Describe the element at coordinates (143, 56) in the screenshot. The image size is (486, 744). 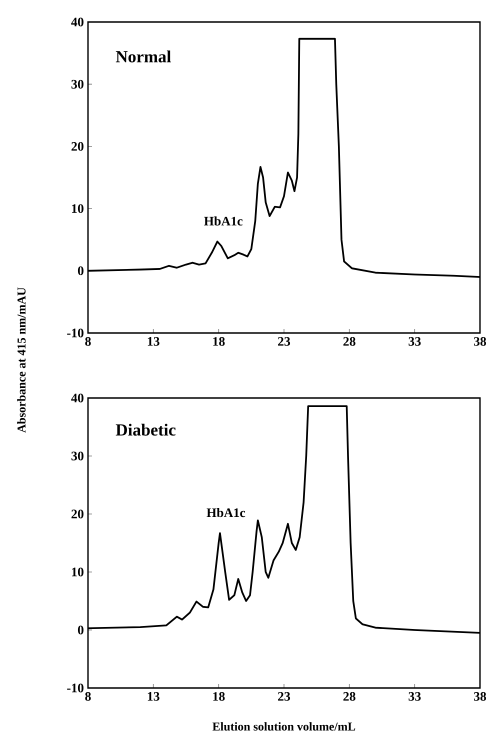
I see `text: Normal` at that location.